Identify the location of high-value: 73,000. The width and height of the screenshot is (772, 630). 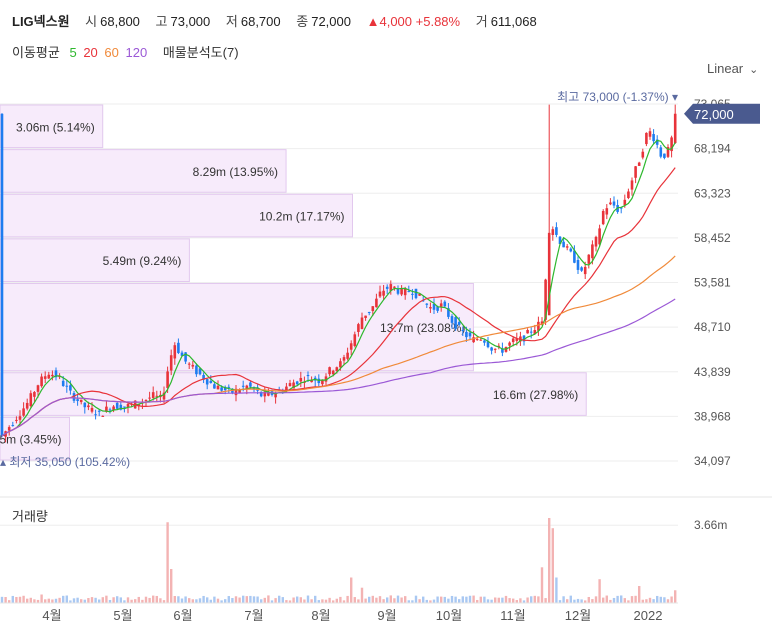
(190, 21).